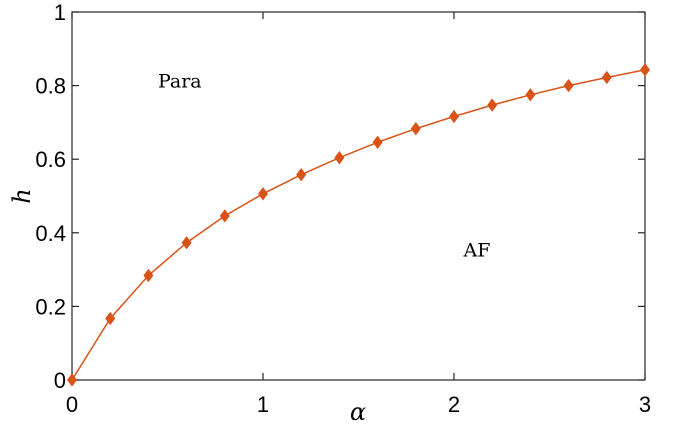  Describe the element at coordinates (50, 86) in the screenshot. I see `y-tick-label: 0.8` at that location.